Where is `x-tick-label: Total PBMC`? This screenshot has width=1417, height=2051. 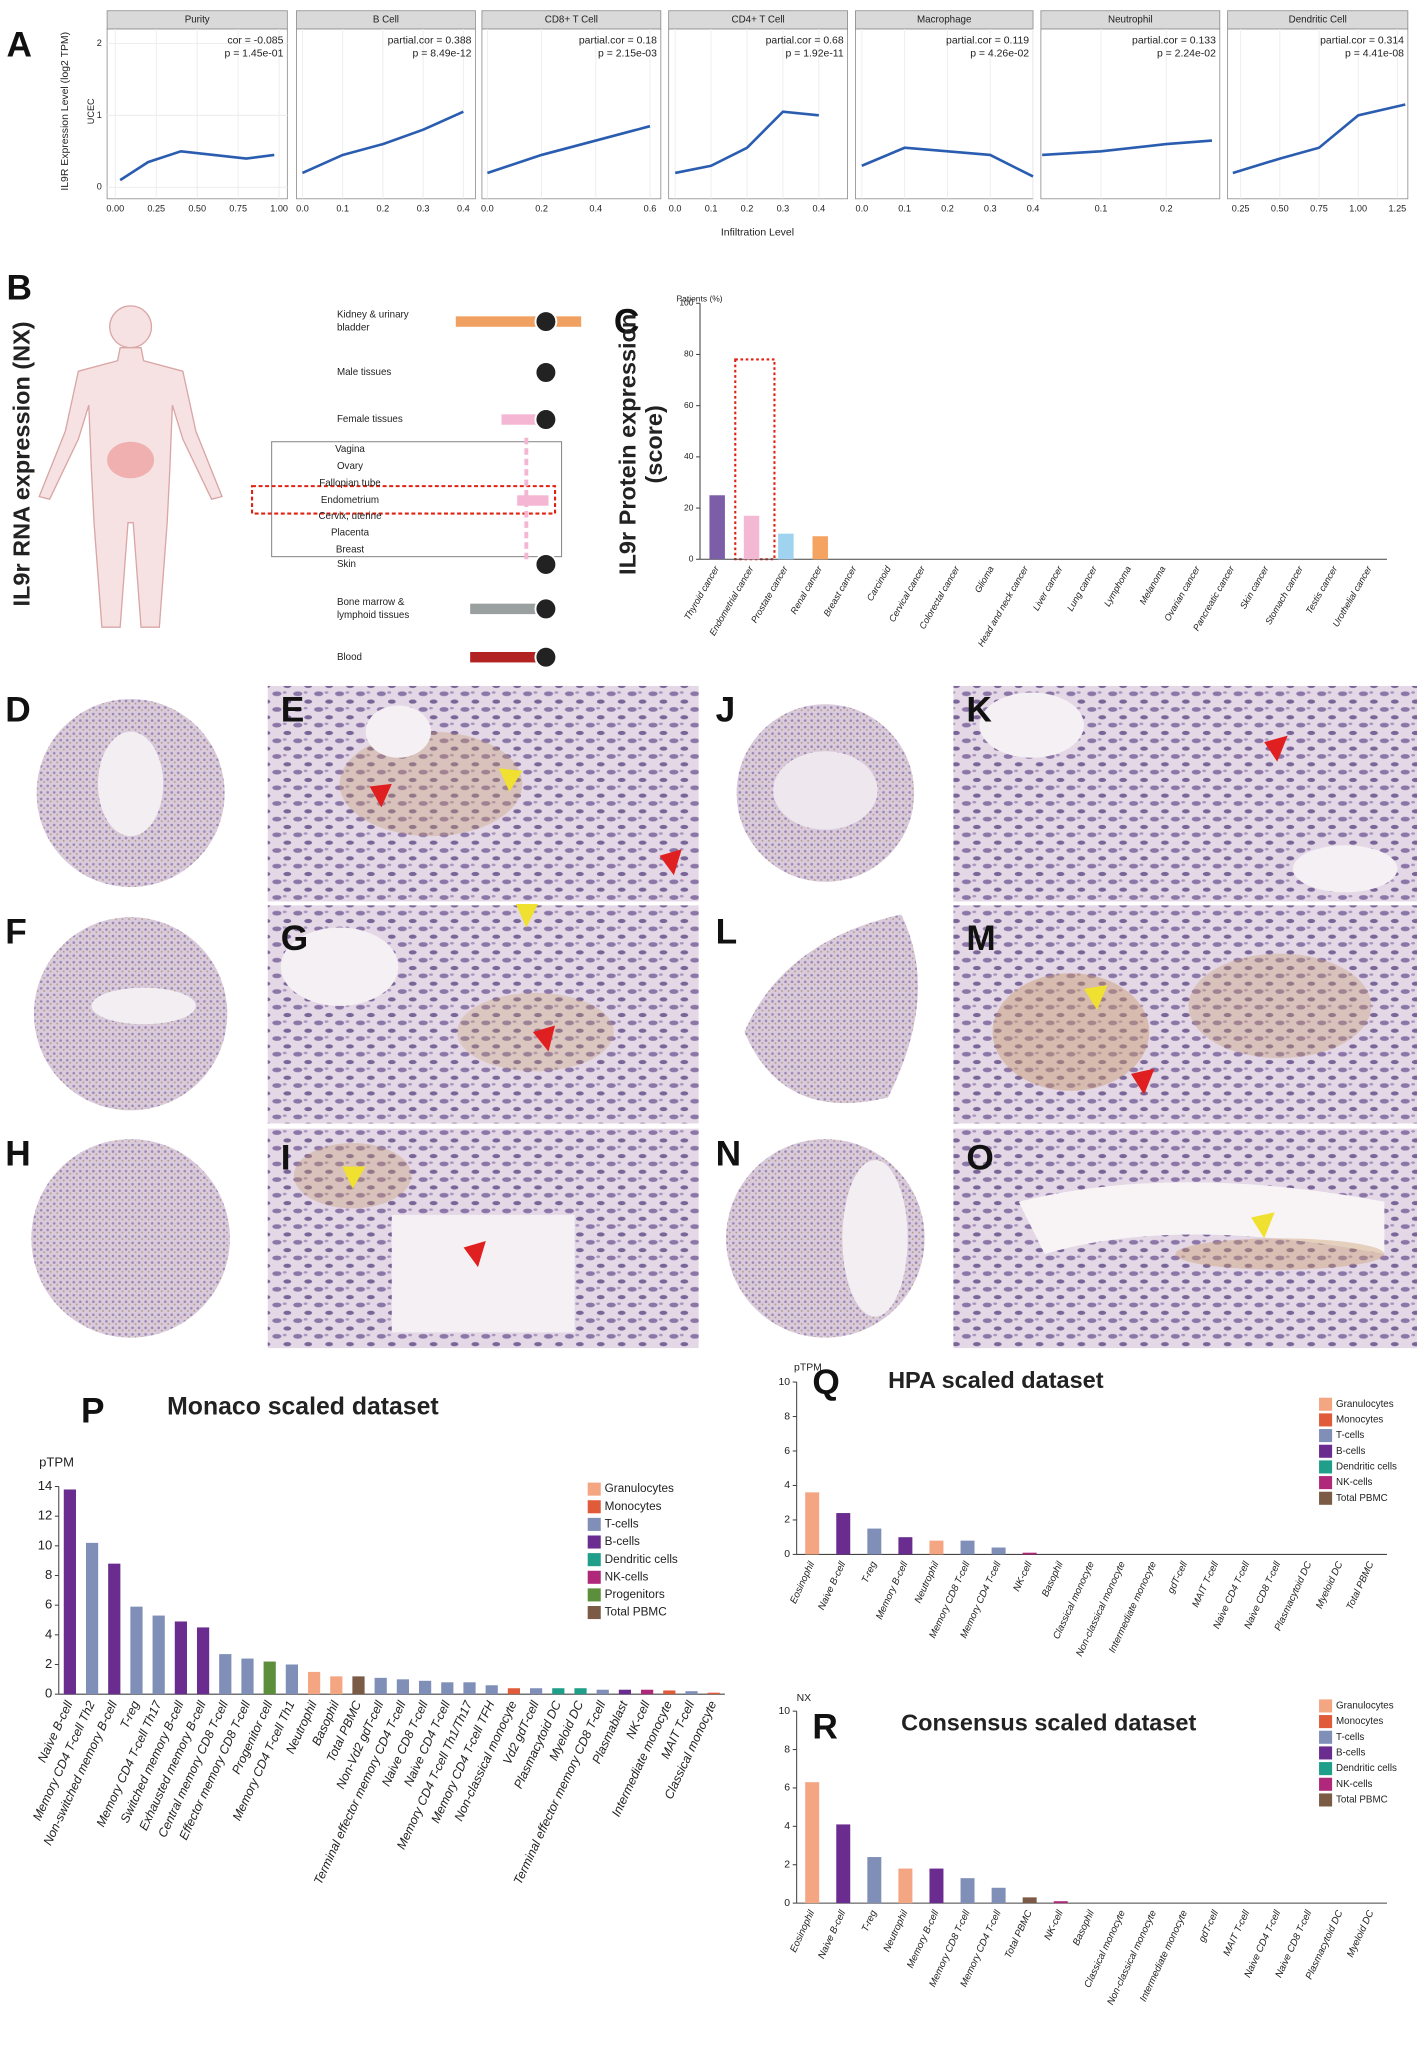
x-tick-label: Total PBMC is located at coordinates (1019, 1934).